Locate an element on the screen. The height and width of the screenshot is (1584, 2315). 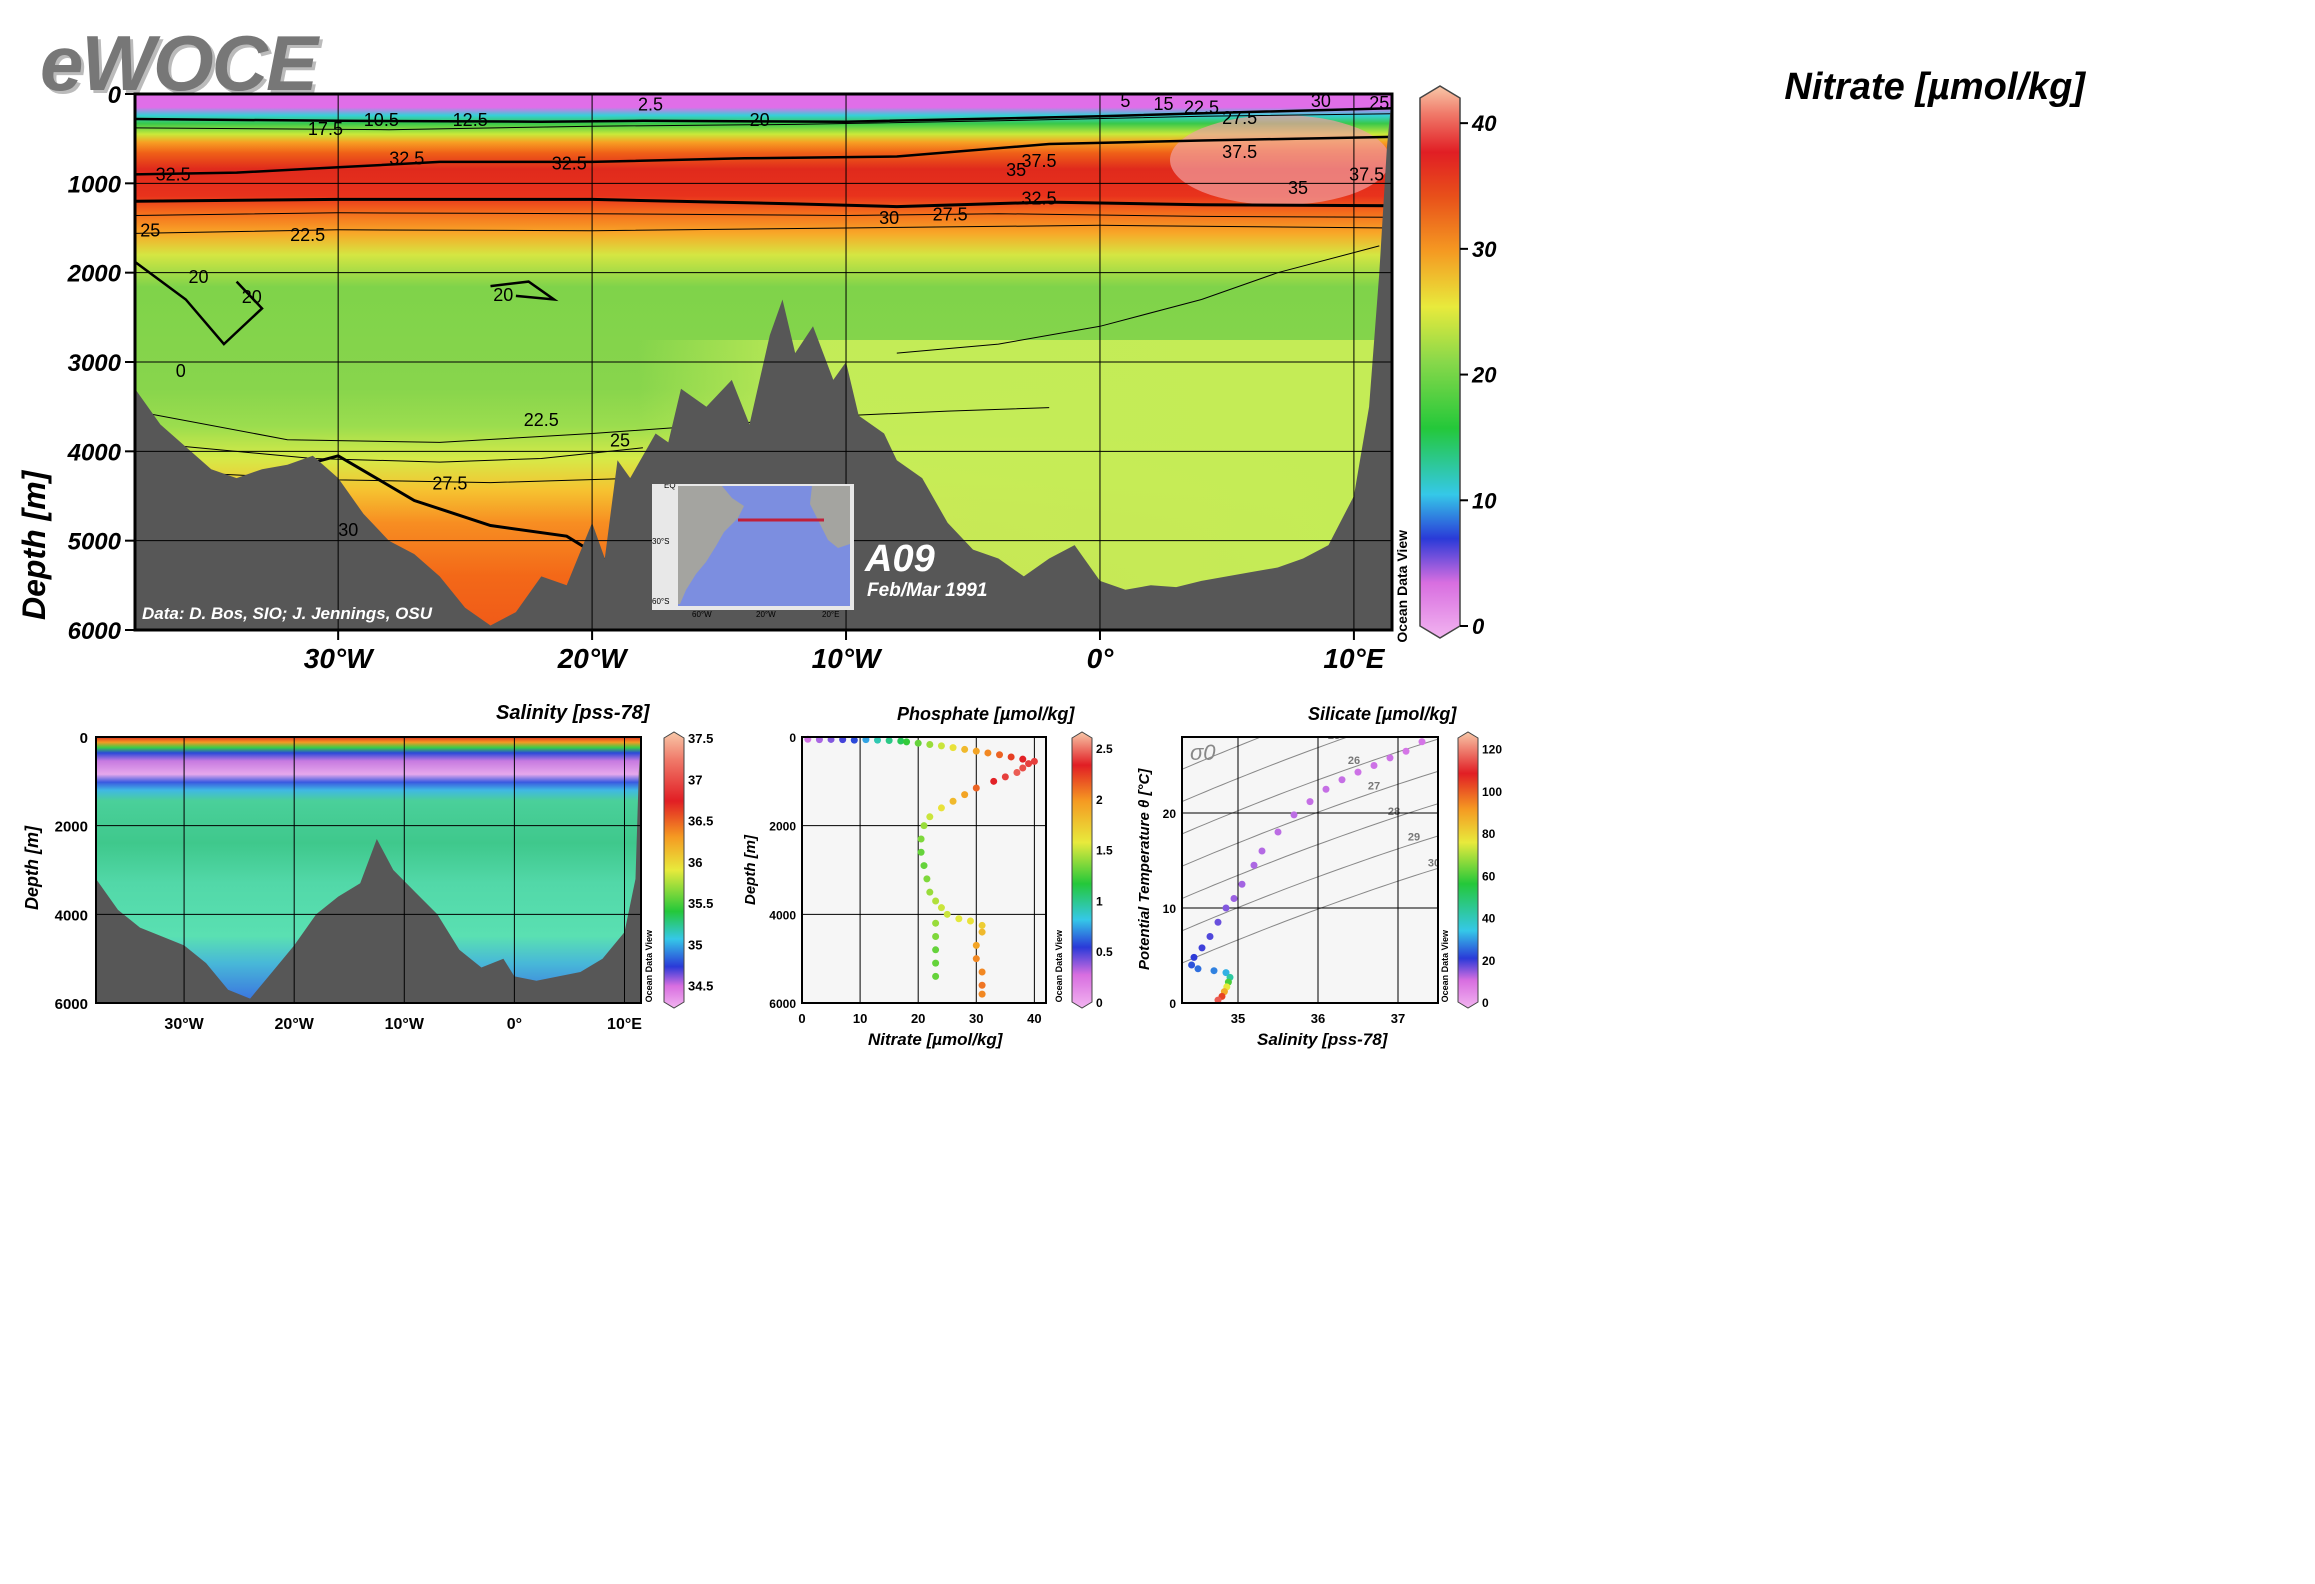
nitrate-colorbar is located at coordinates (1440, 362).